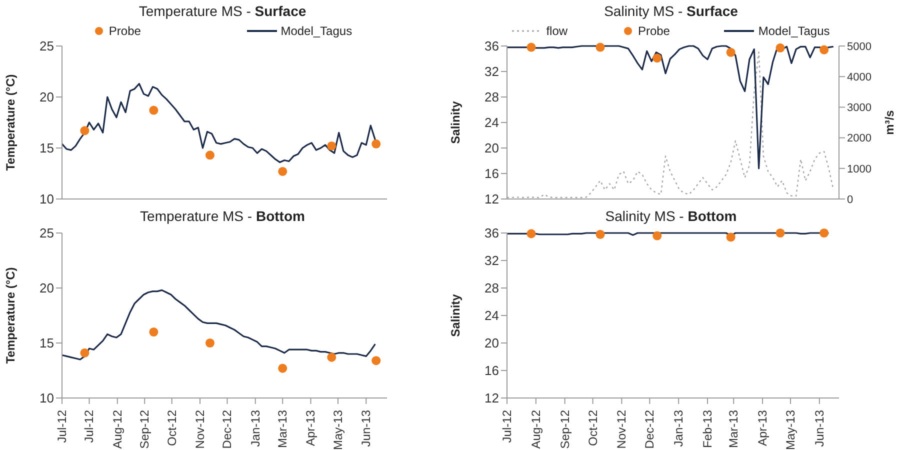 The height and width of the screenshot is (450, 897). What do you see at coordinates (859, 169) in the screenshot?
I see `y2-tick-label: 1000` at bounding box center [859, 169].